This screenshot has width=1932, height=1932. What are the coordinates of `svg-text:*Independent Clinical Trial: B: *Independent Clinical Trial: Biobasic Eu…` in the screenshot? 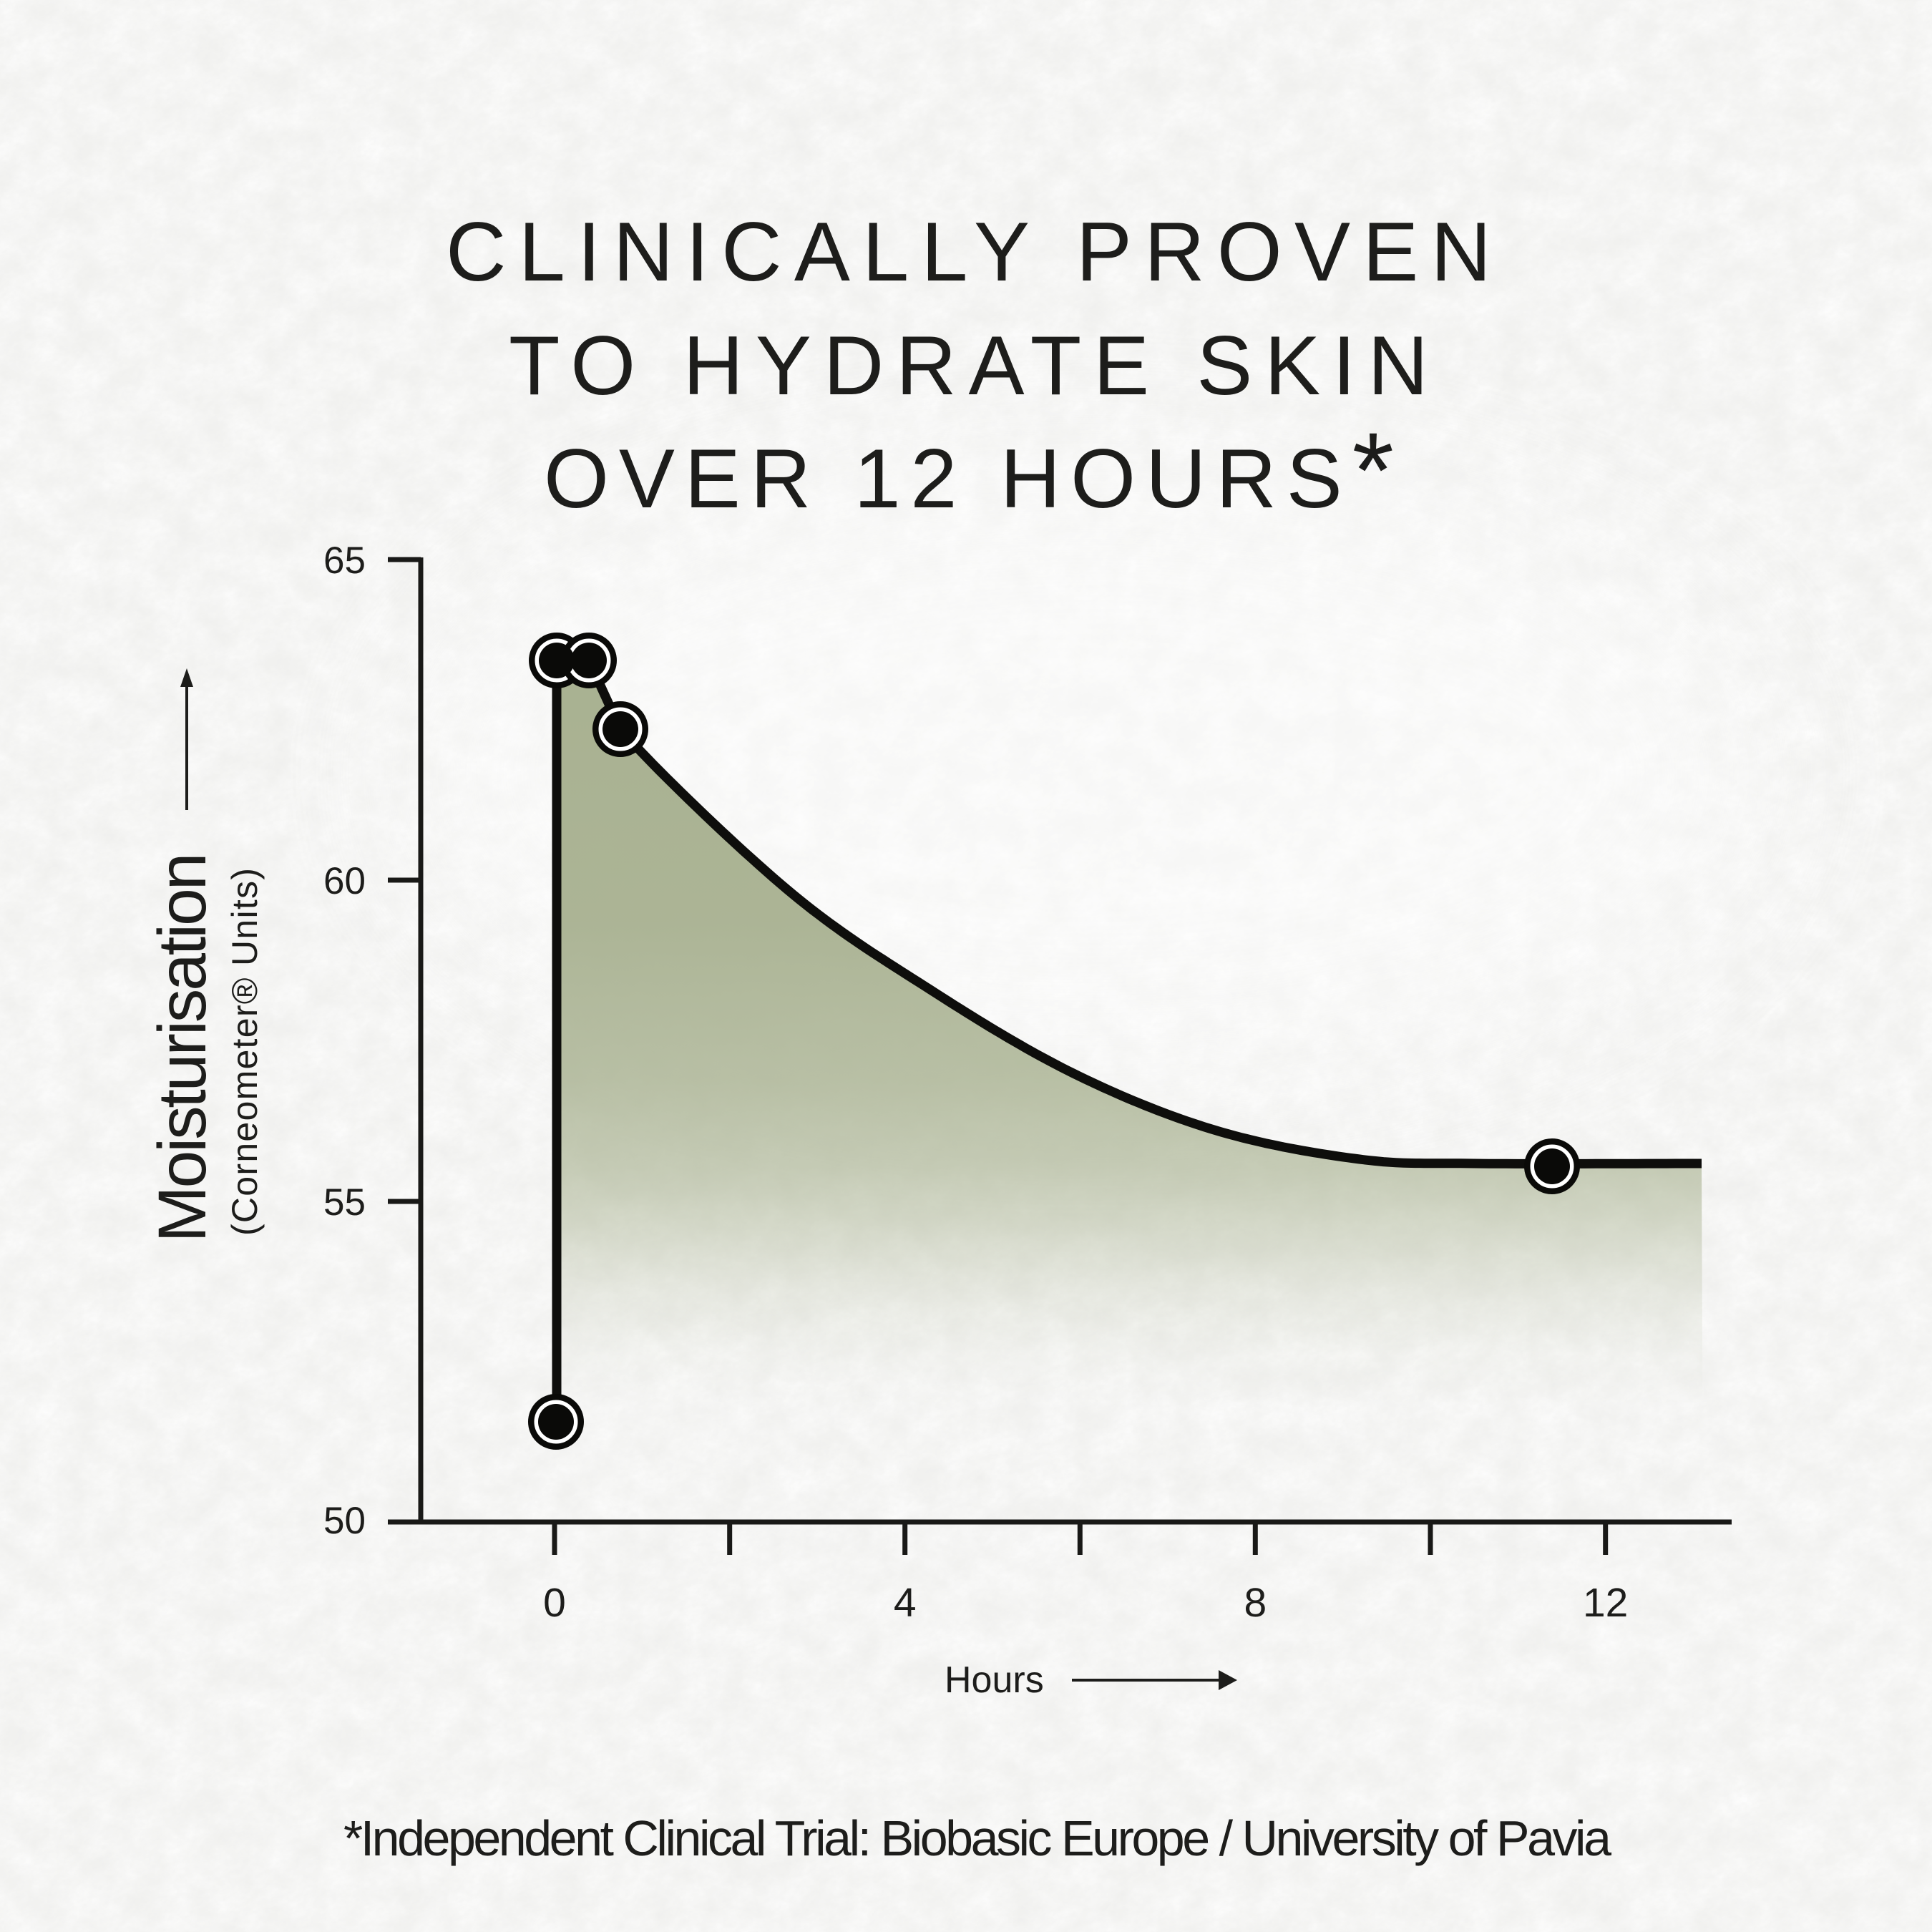 It's located at (977, 1838).